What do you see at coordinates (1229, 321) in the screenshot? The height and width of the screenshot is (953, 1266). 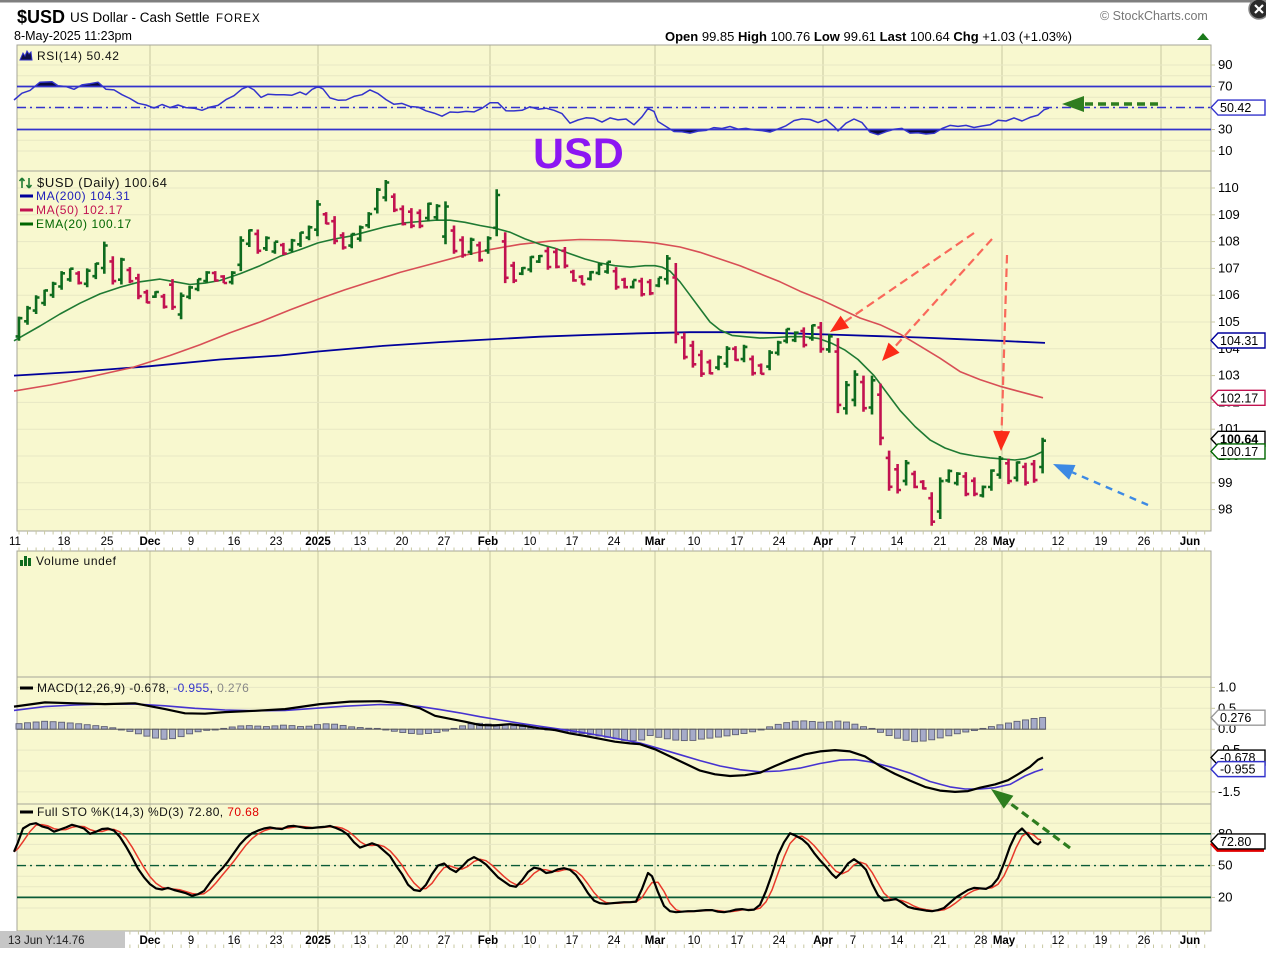 I see `svg-text: 105` at bounding box center [1229, 321].